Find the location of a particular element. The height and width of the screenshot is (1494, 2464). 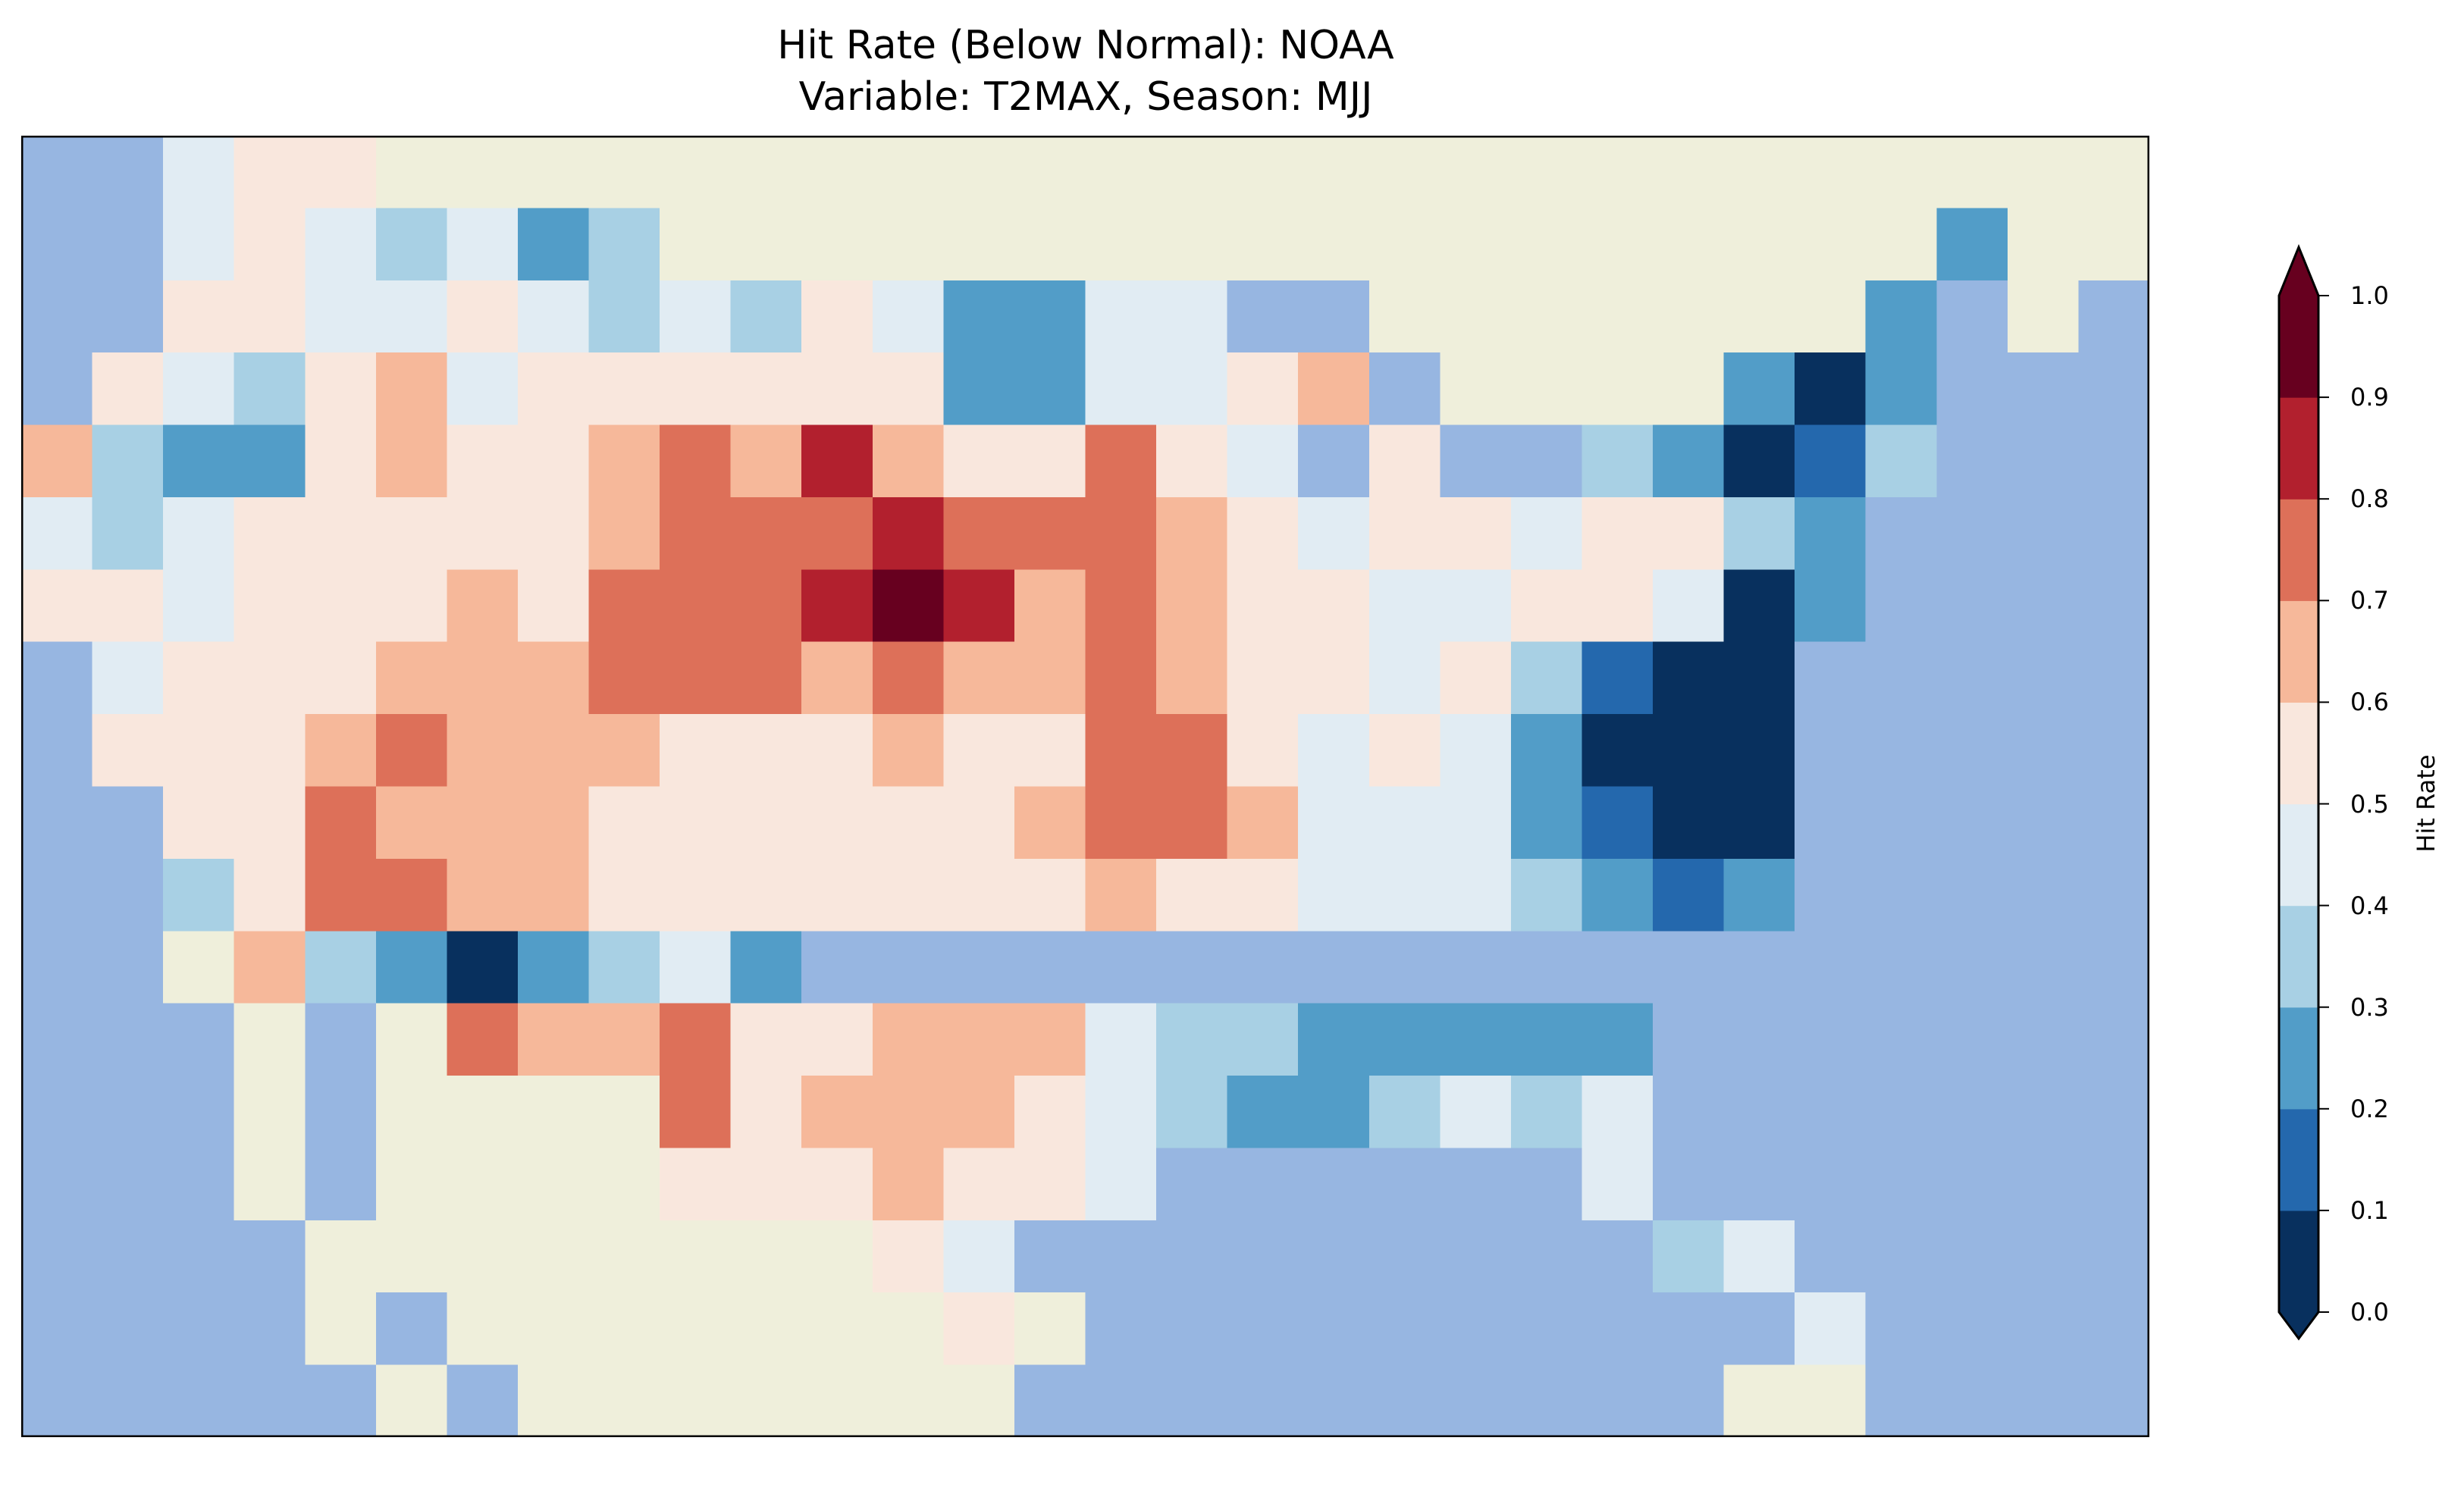

colorbar-tick-label: 0.8 is located at coordinates (2370, 499).